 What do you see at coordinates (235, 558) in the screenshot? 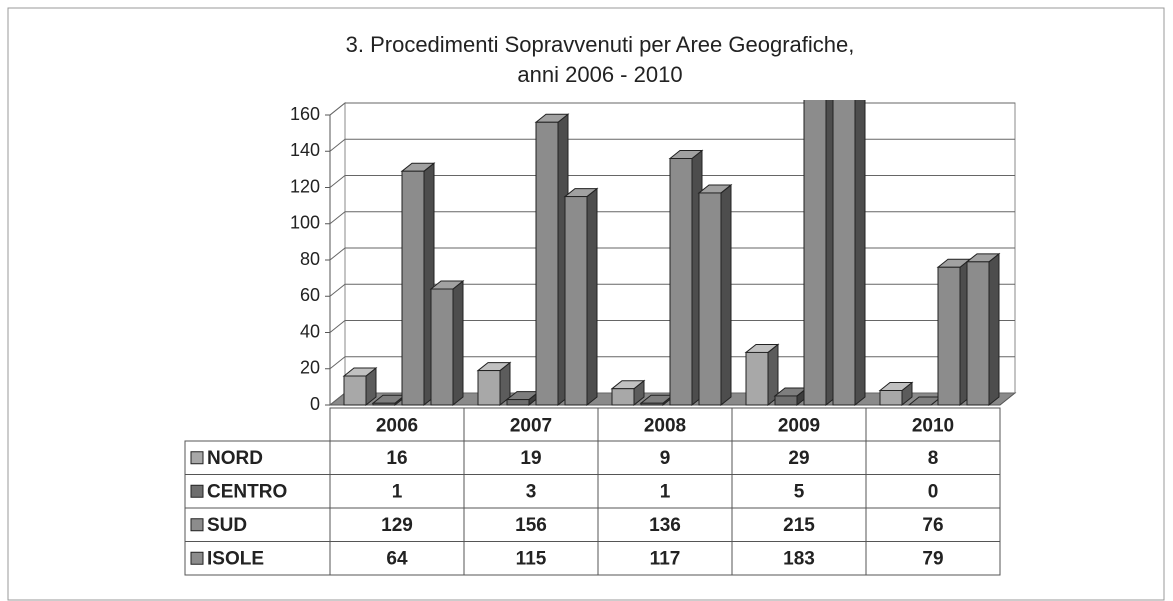
I see `legend-label: ISOLE` at bounding box center [235, 558].